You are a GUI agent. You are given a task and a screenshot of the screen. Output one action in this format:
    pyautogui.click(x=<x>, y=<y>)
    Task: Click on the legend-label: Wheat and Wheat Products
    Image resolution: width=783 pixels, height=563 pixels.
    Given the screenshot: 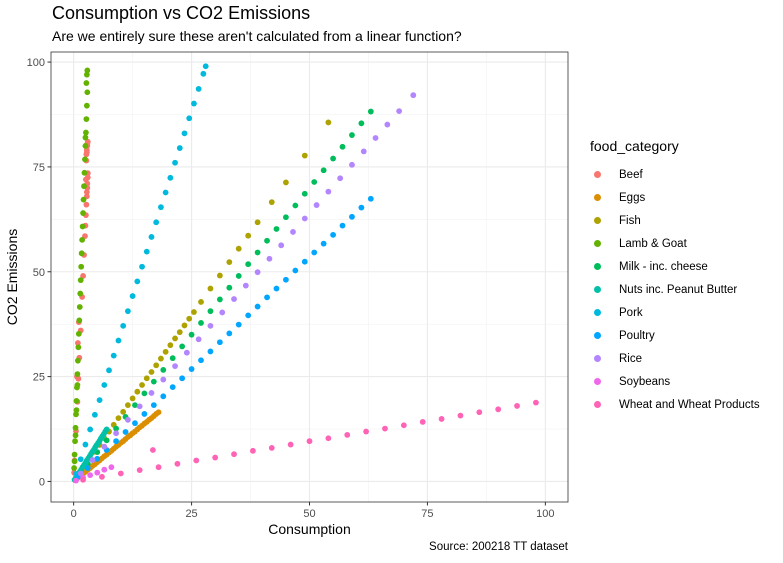 What is the action you would take?
    pyautogui.click(x=689, y=404)
    